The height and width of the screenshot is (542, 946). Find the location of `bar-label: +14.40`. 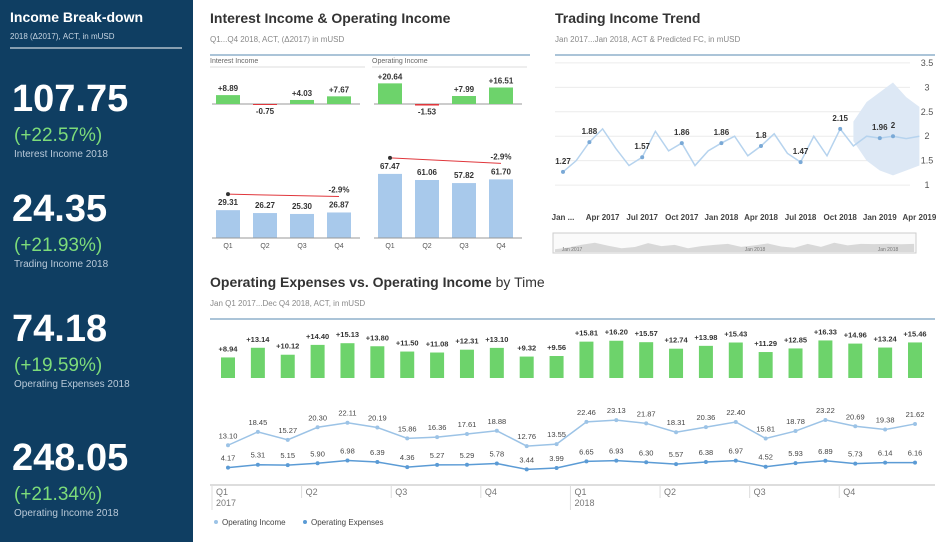

bar-label: +14.40 is located at coordinates (317, 336).